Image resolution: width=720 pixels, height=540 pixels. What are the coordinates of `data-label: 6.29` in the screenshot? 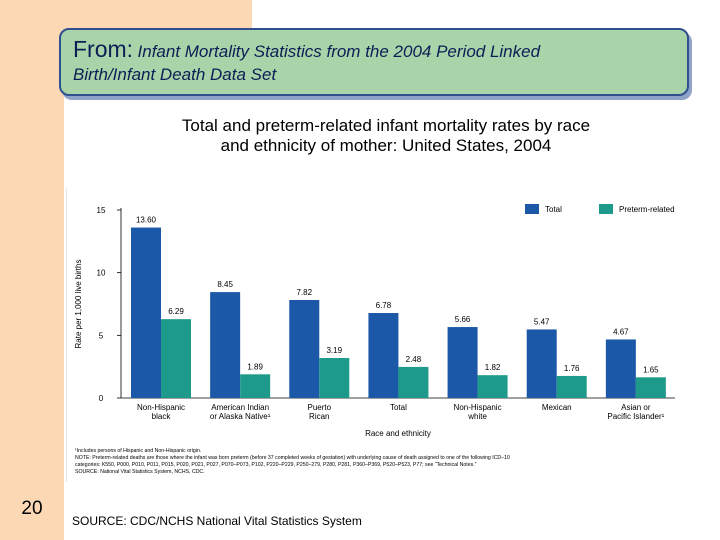 It's located at (176, 311).